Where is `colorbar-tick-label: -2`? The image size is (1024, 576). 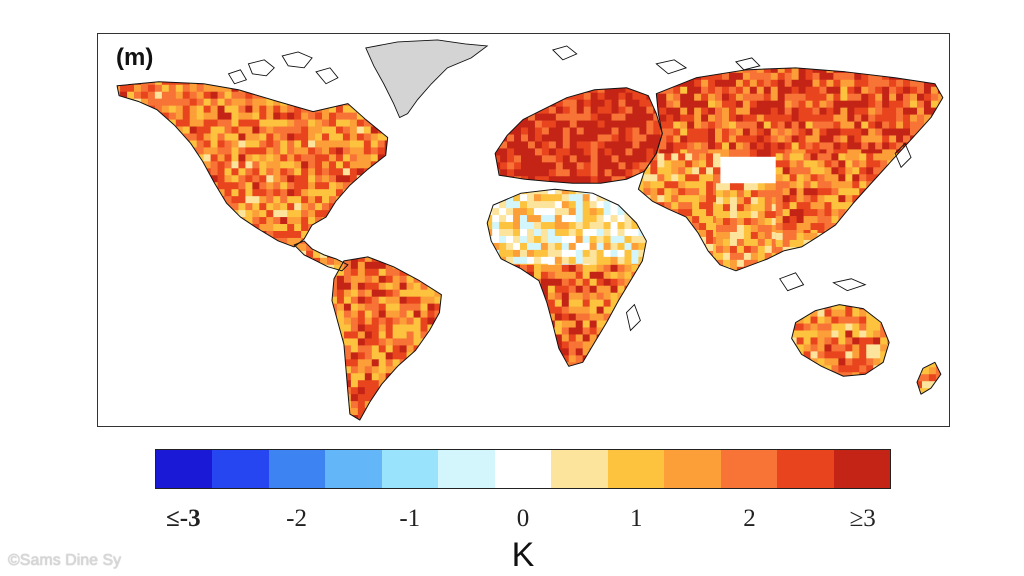
colorbar-tick-label: -2 is located at coordinates (296, 518).